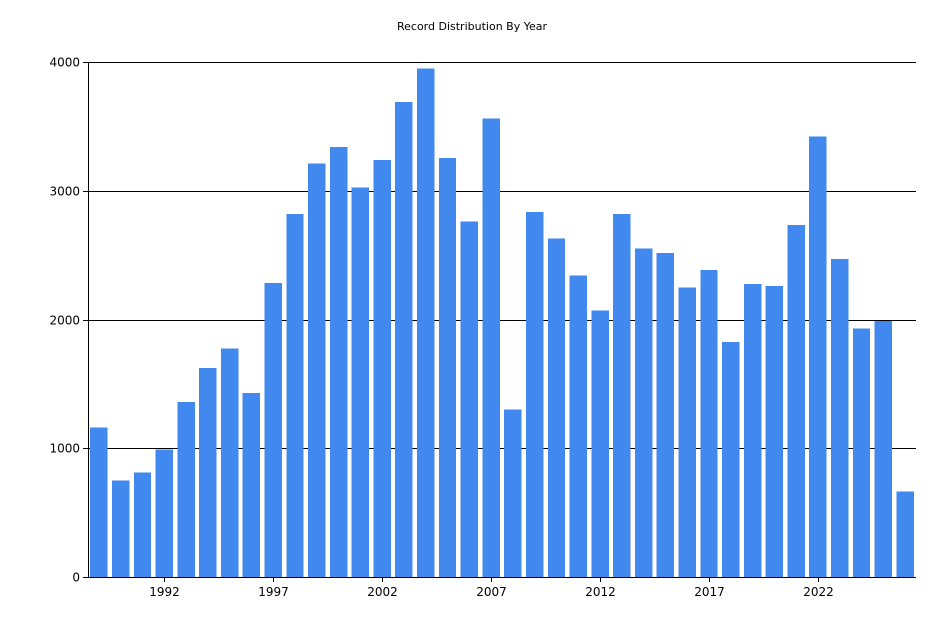  I want to click on bar-1999, so click(317, 370).